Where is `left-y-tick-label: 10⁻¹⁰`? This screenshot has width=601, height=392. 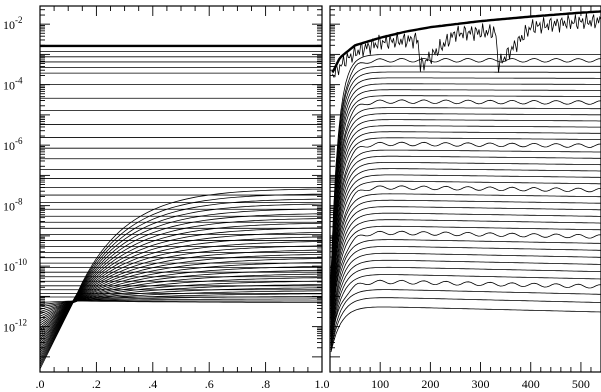 left-y-tick-label: 10⁻¹⁰ is located at coordinates (15, 265).